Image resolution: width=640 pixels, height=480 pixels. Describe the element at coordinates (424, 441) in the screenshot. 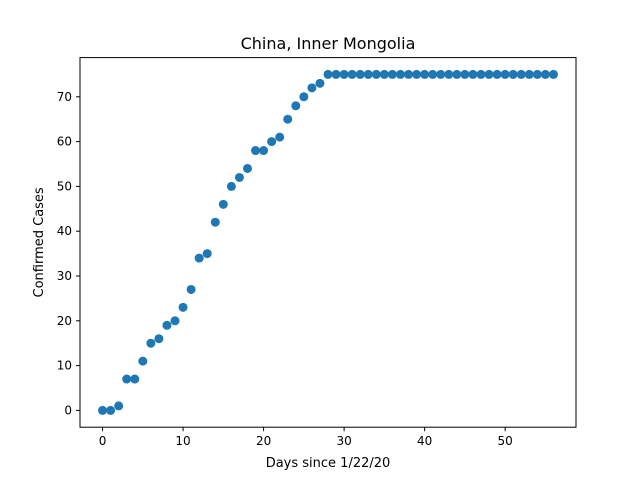

I see `x-tick-label: 40` at that location.